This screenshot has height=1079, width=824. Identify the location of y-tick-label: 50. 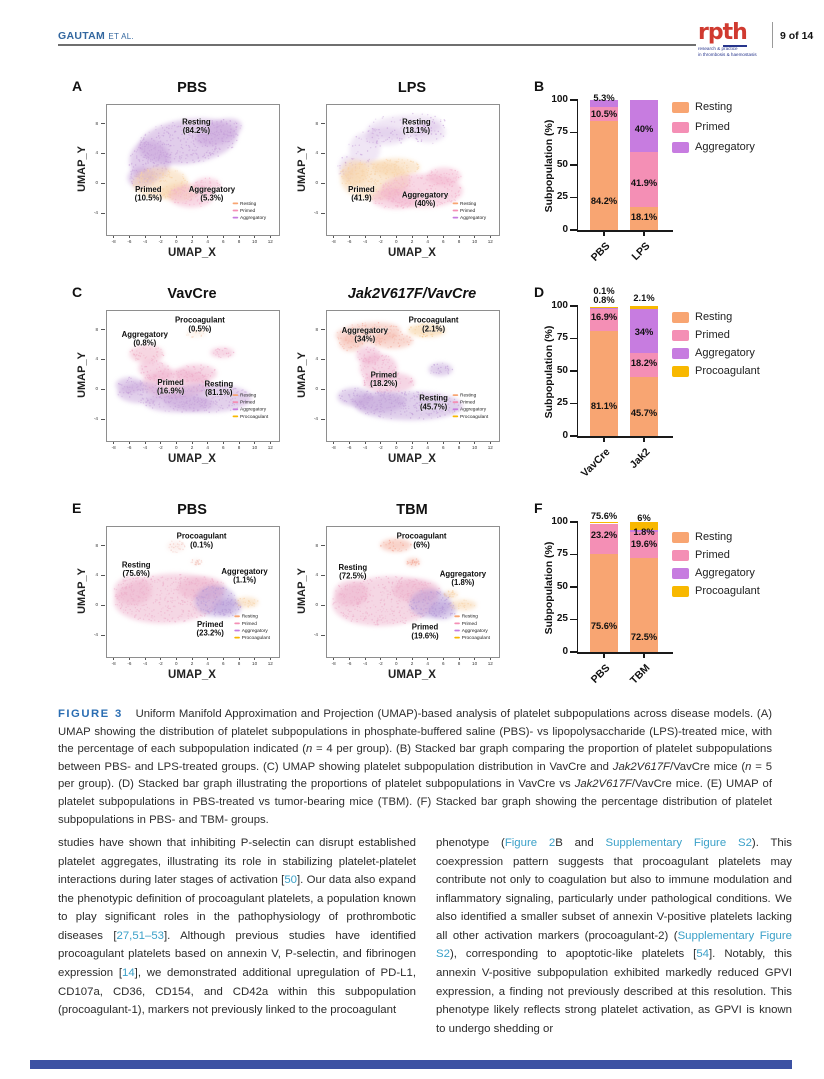
(562, 370).